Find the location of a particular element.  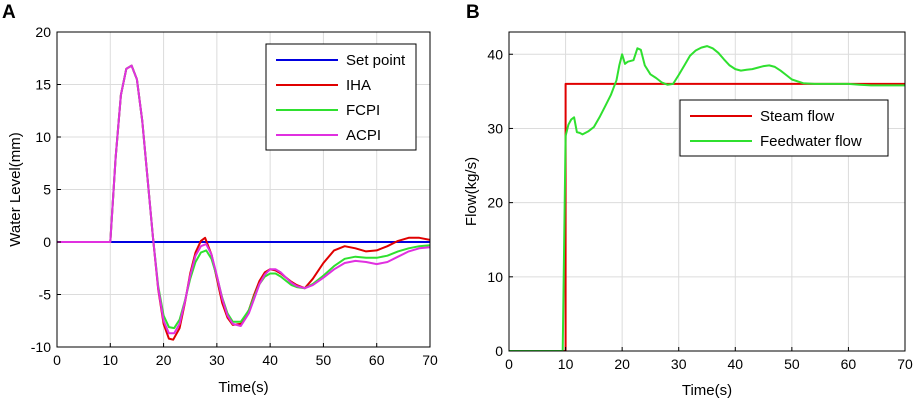

panel-a-x-tick-label: 50 is located at coordinates (324, 360).